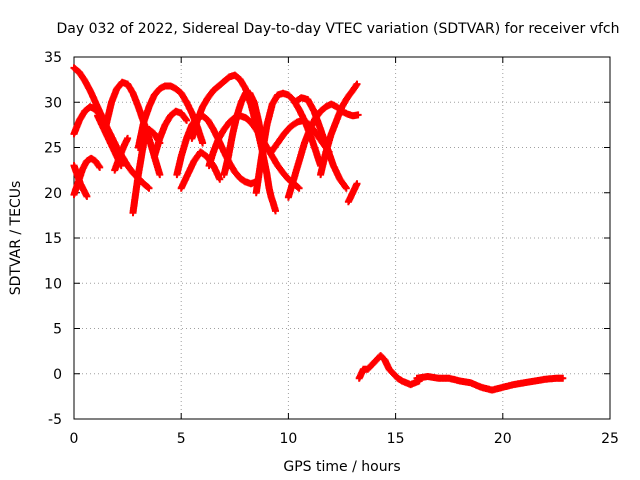 Image resolution: width=640 pixels, height=480 pixels. I want to click on series-arc11, so click(216, 150).